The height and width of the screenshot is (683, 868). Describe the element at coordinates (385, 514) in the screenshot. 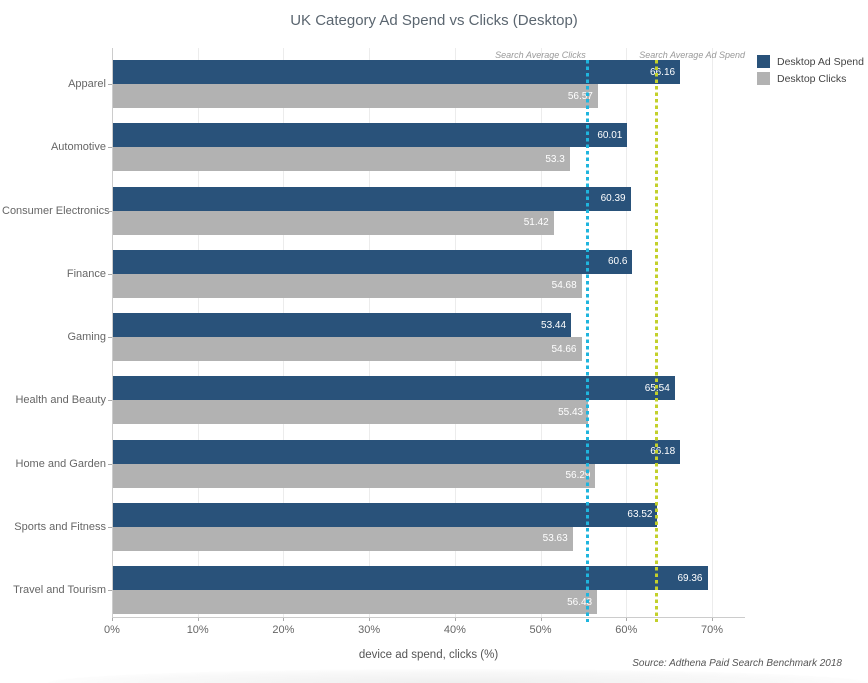

I see `bar-desktop-ad-spend-sports-and-fitness: 63.52` at that location.